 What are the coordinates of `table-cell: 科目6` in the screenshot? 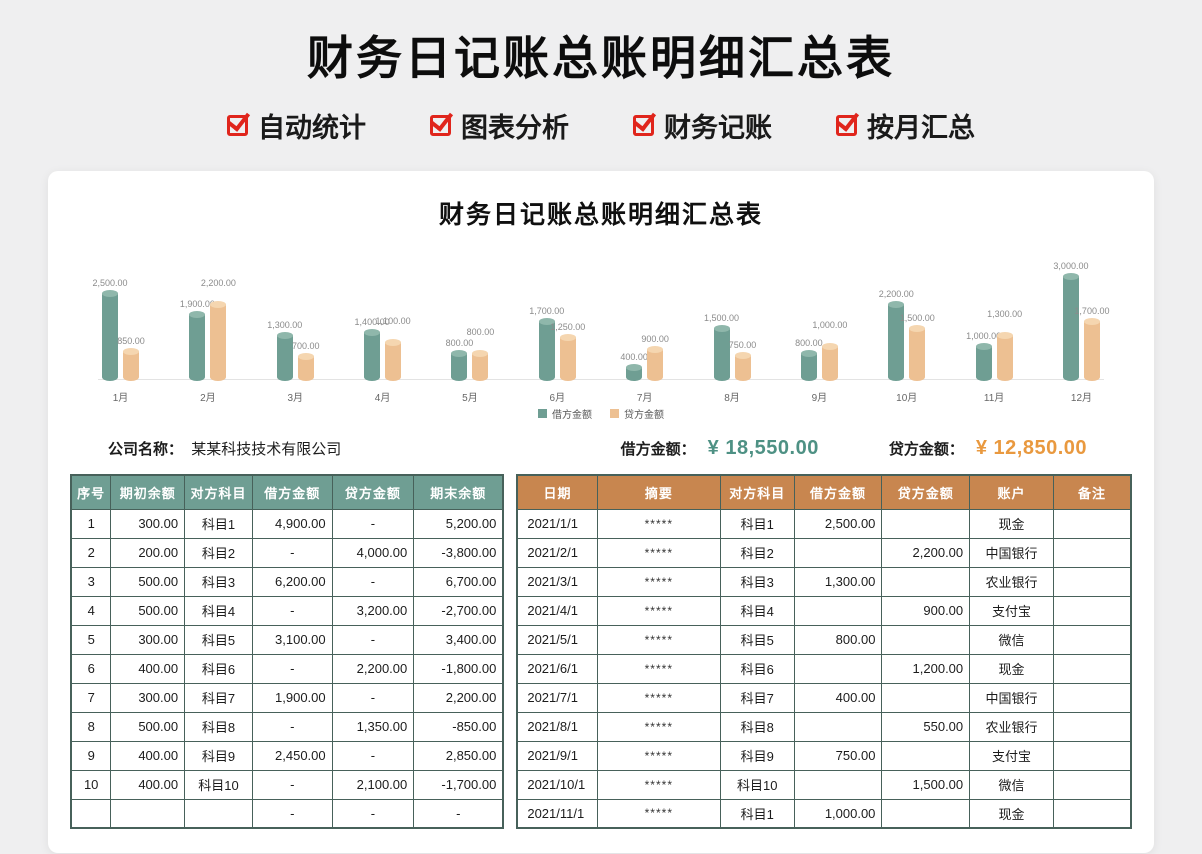 It's located at (218, 668).